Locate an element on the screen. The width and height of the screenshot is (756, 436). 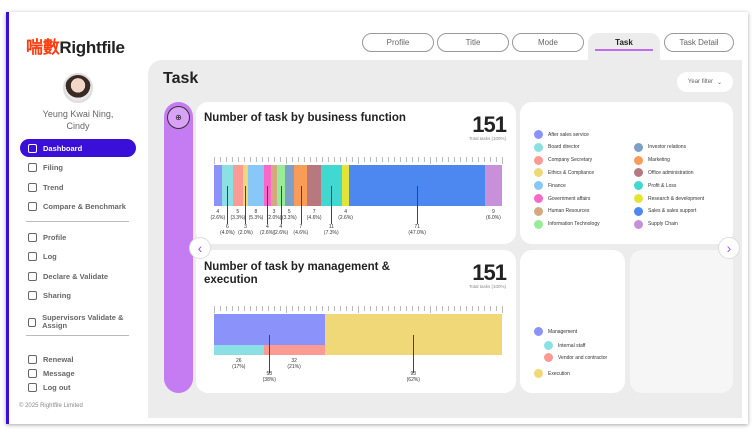
legend-item: Vendor and contractor is located at coordinates (575, 357).